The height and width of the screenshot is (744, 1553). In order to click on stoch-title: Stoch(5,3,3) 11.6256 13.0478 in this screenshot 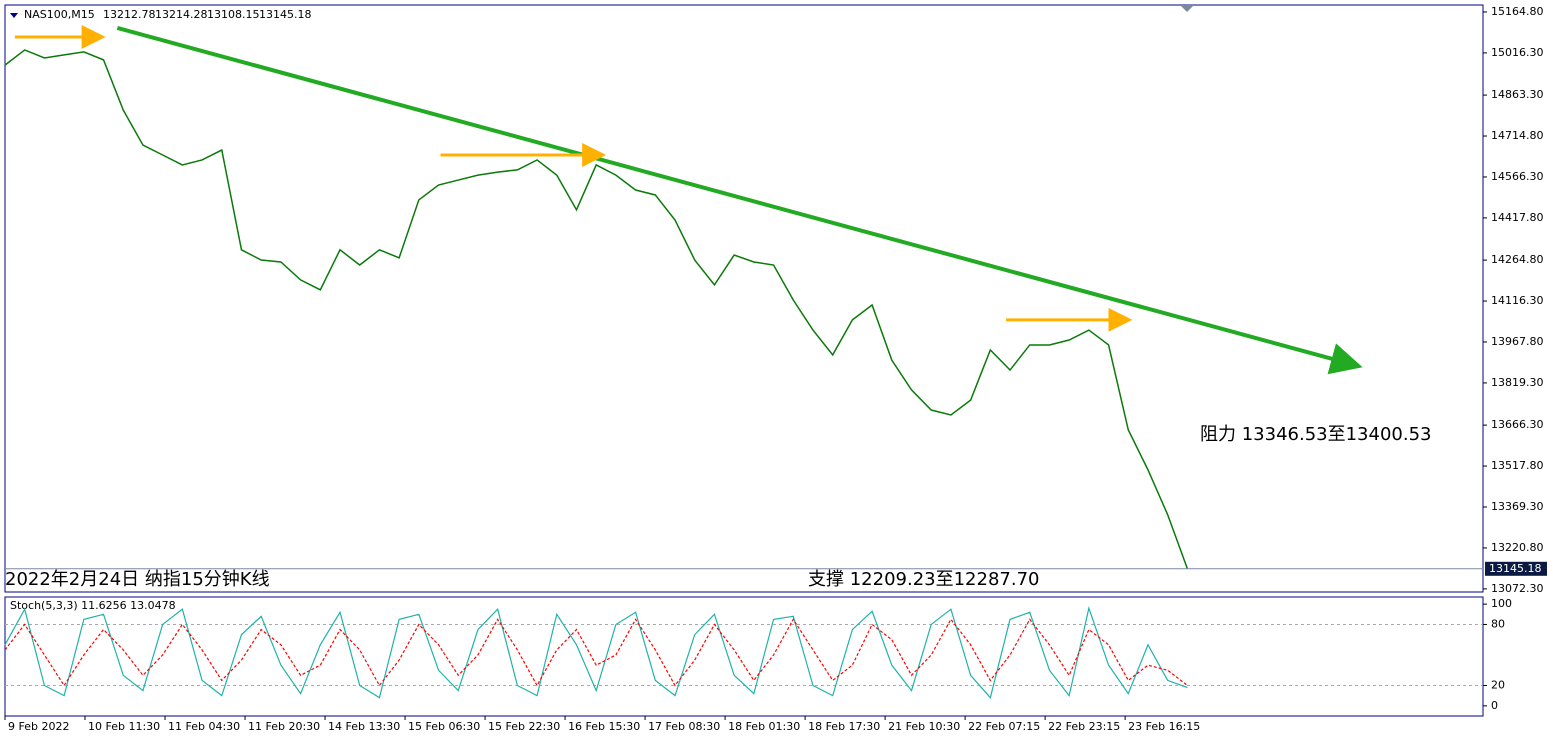, I will do `click(93, 605)`.